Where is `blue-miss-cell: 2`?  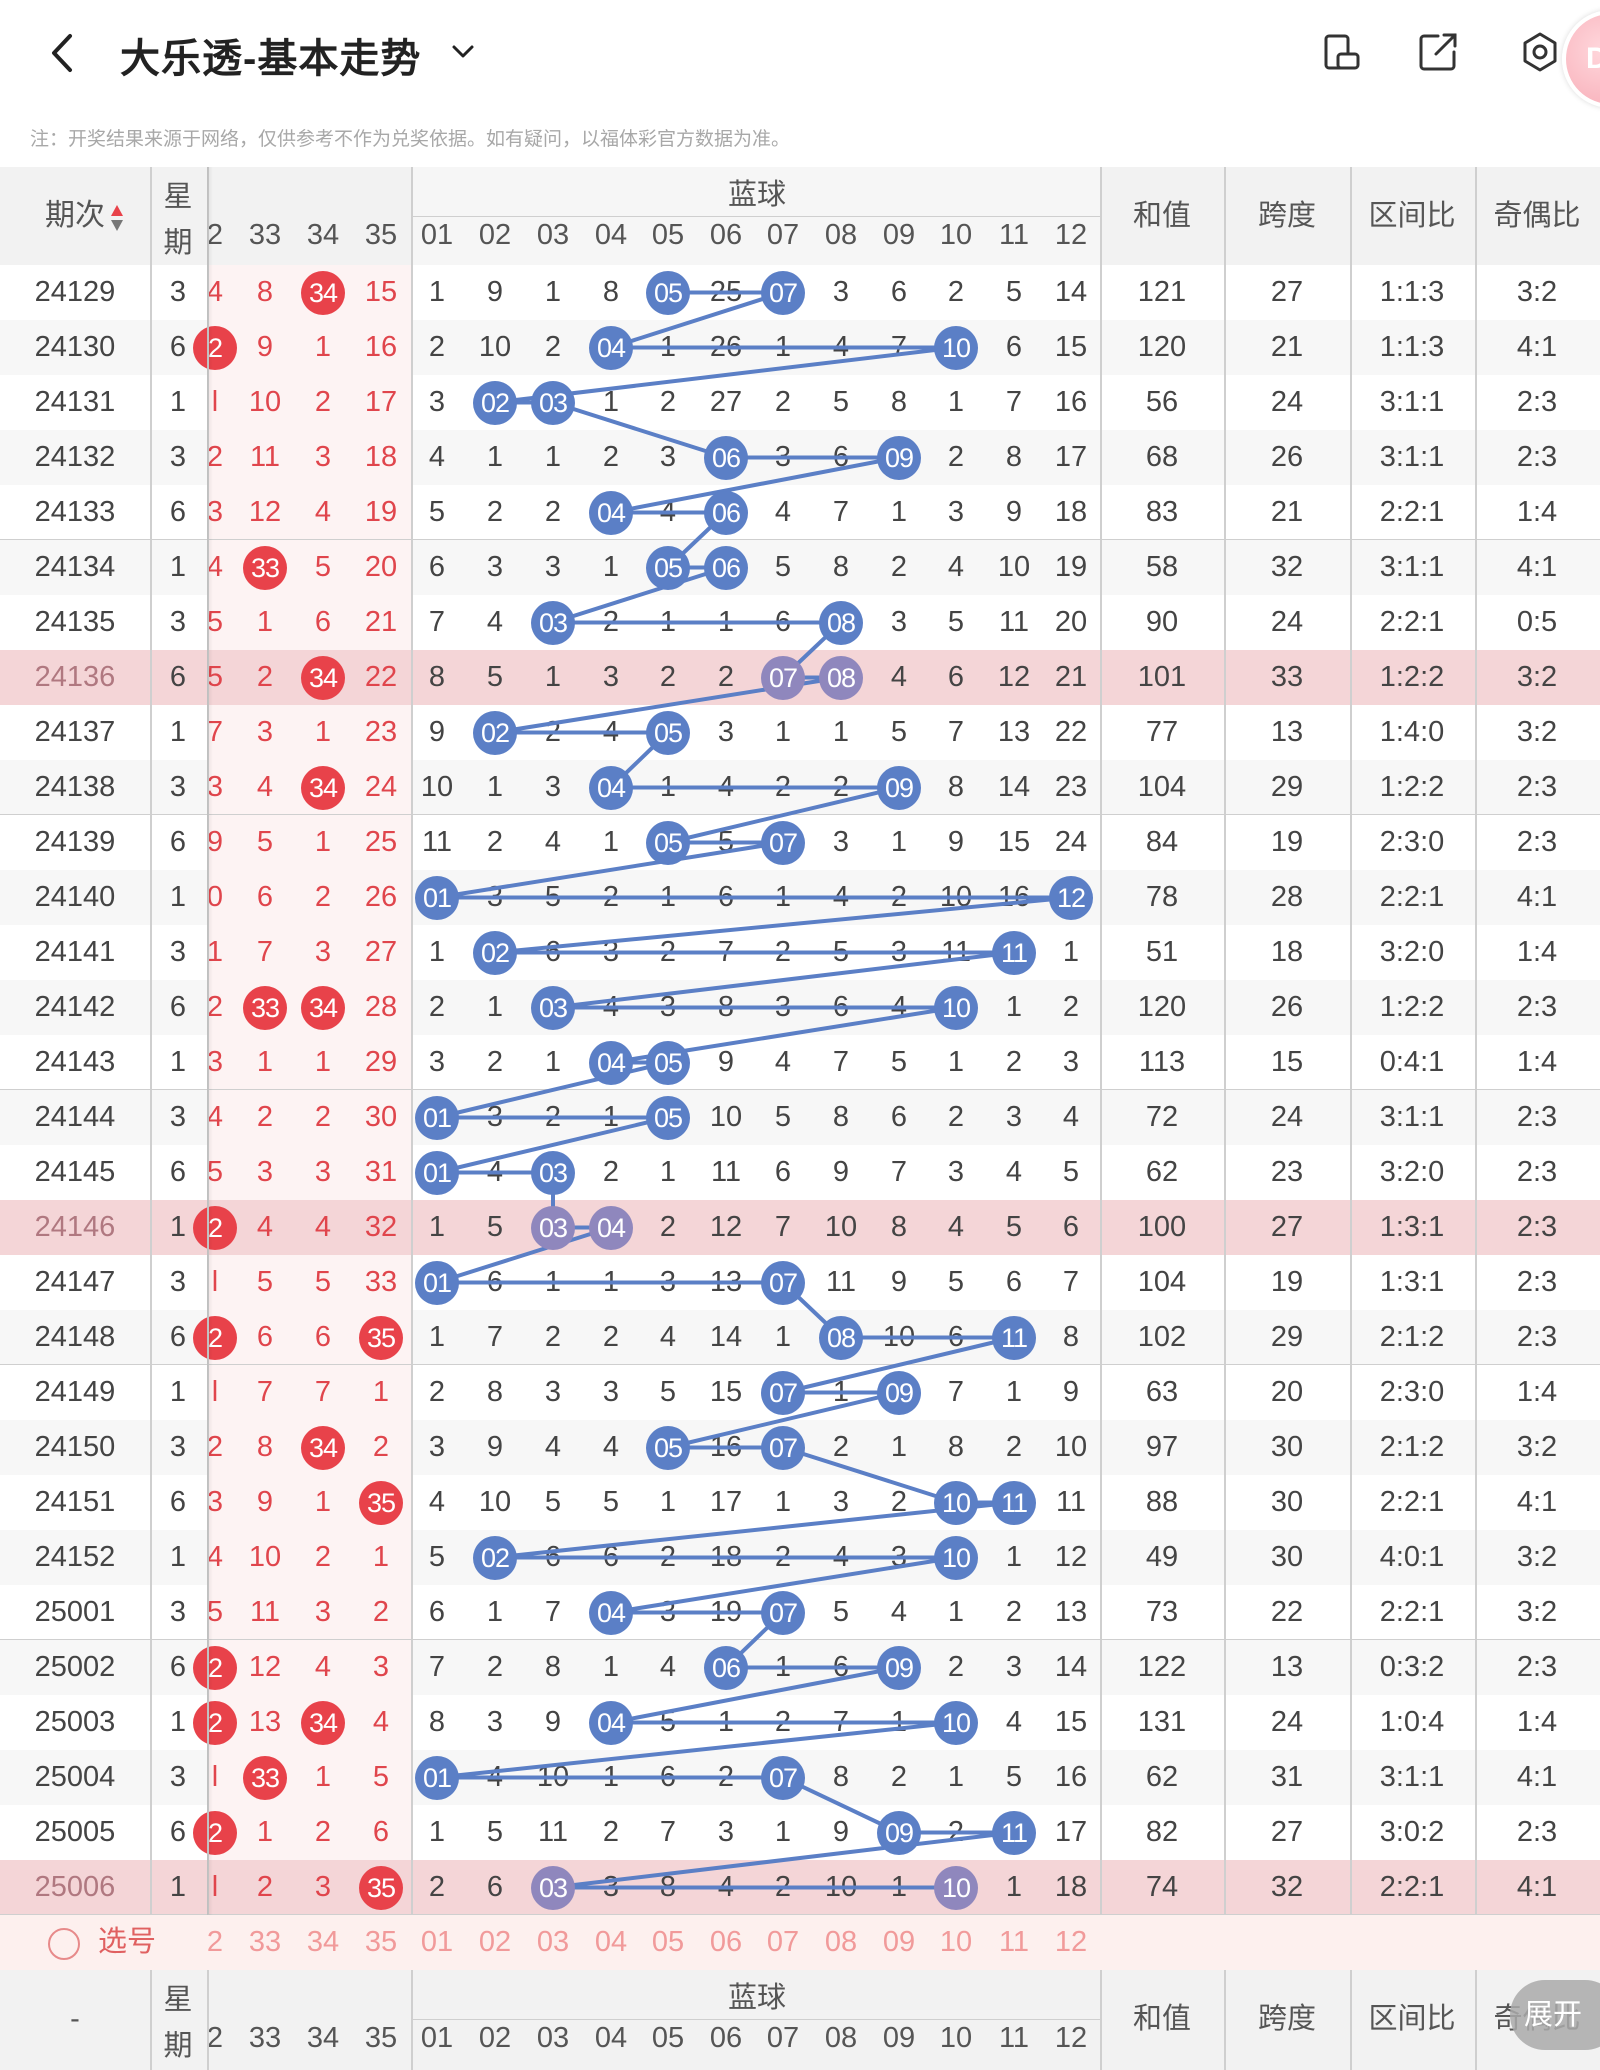 blue-miss-cell: 2 is located at coordinates (783, 402).